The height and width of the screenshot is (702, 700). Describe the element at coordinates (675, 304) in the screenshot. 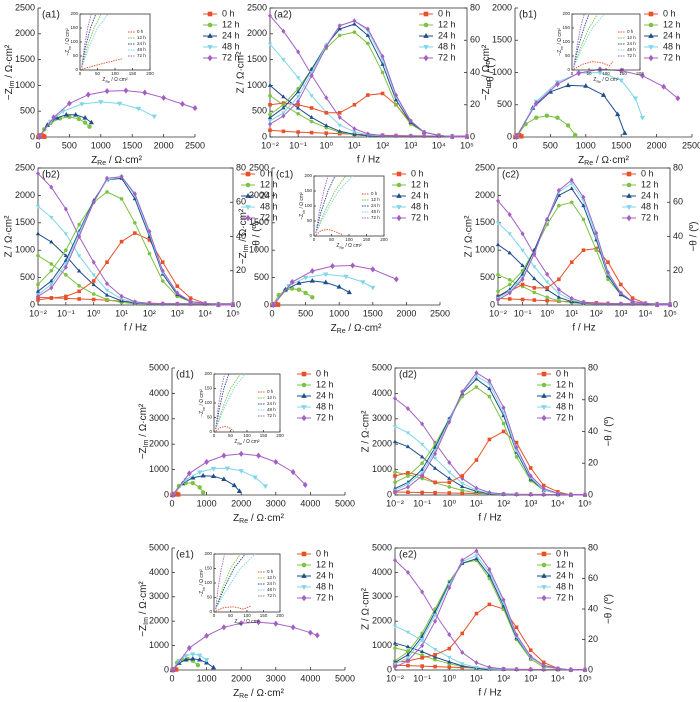

I see `y2-tick-label: 0` at that location.